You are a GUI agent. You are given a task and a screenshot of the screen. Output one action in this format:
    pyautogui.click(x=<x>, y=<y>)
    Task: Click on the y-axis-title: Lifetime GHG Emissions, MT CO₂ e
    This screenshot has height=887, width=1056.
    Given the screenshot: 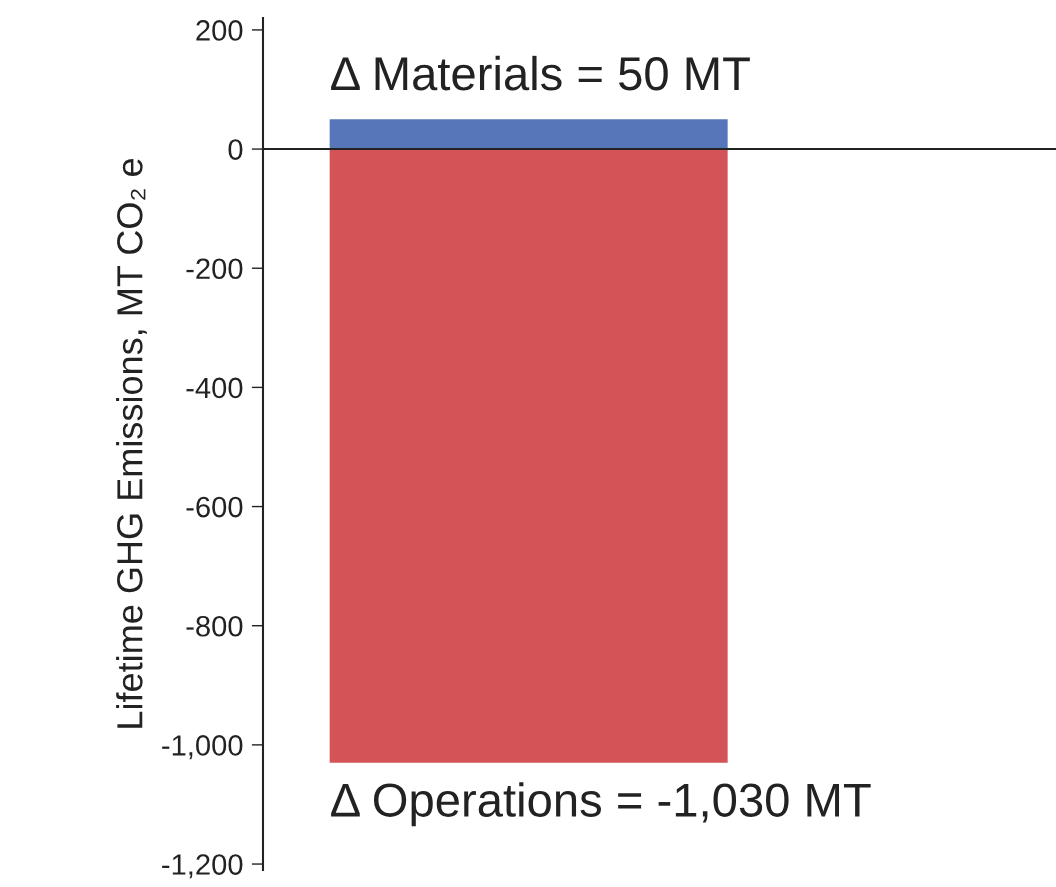 What is the action you would take?
    pyautogui.click(x=131, y=443)
    